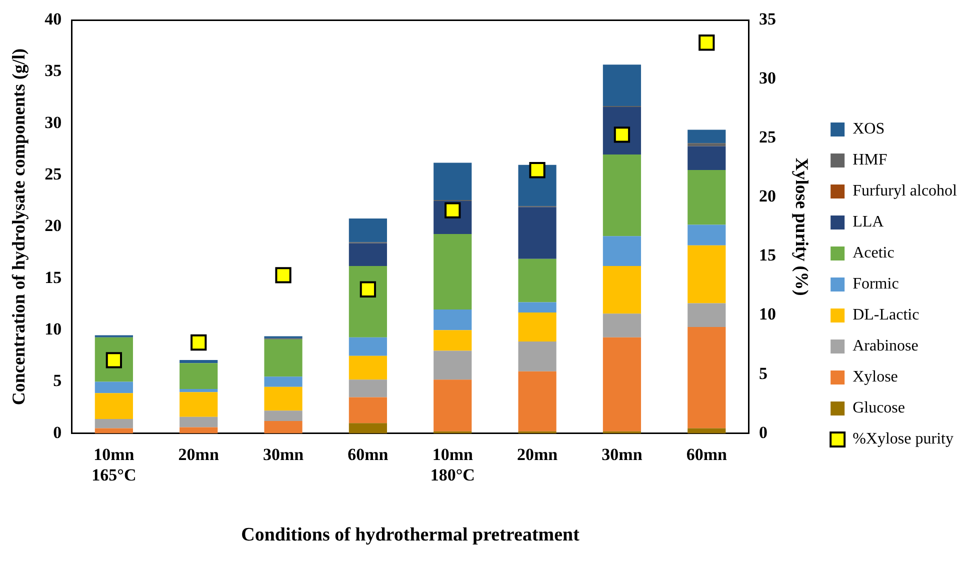 Image resolution: width=972 pixels, height=561 pixels. I want to click on legend-label: XOS, so click(868, 129).